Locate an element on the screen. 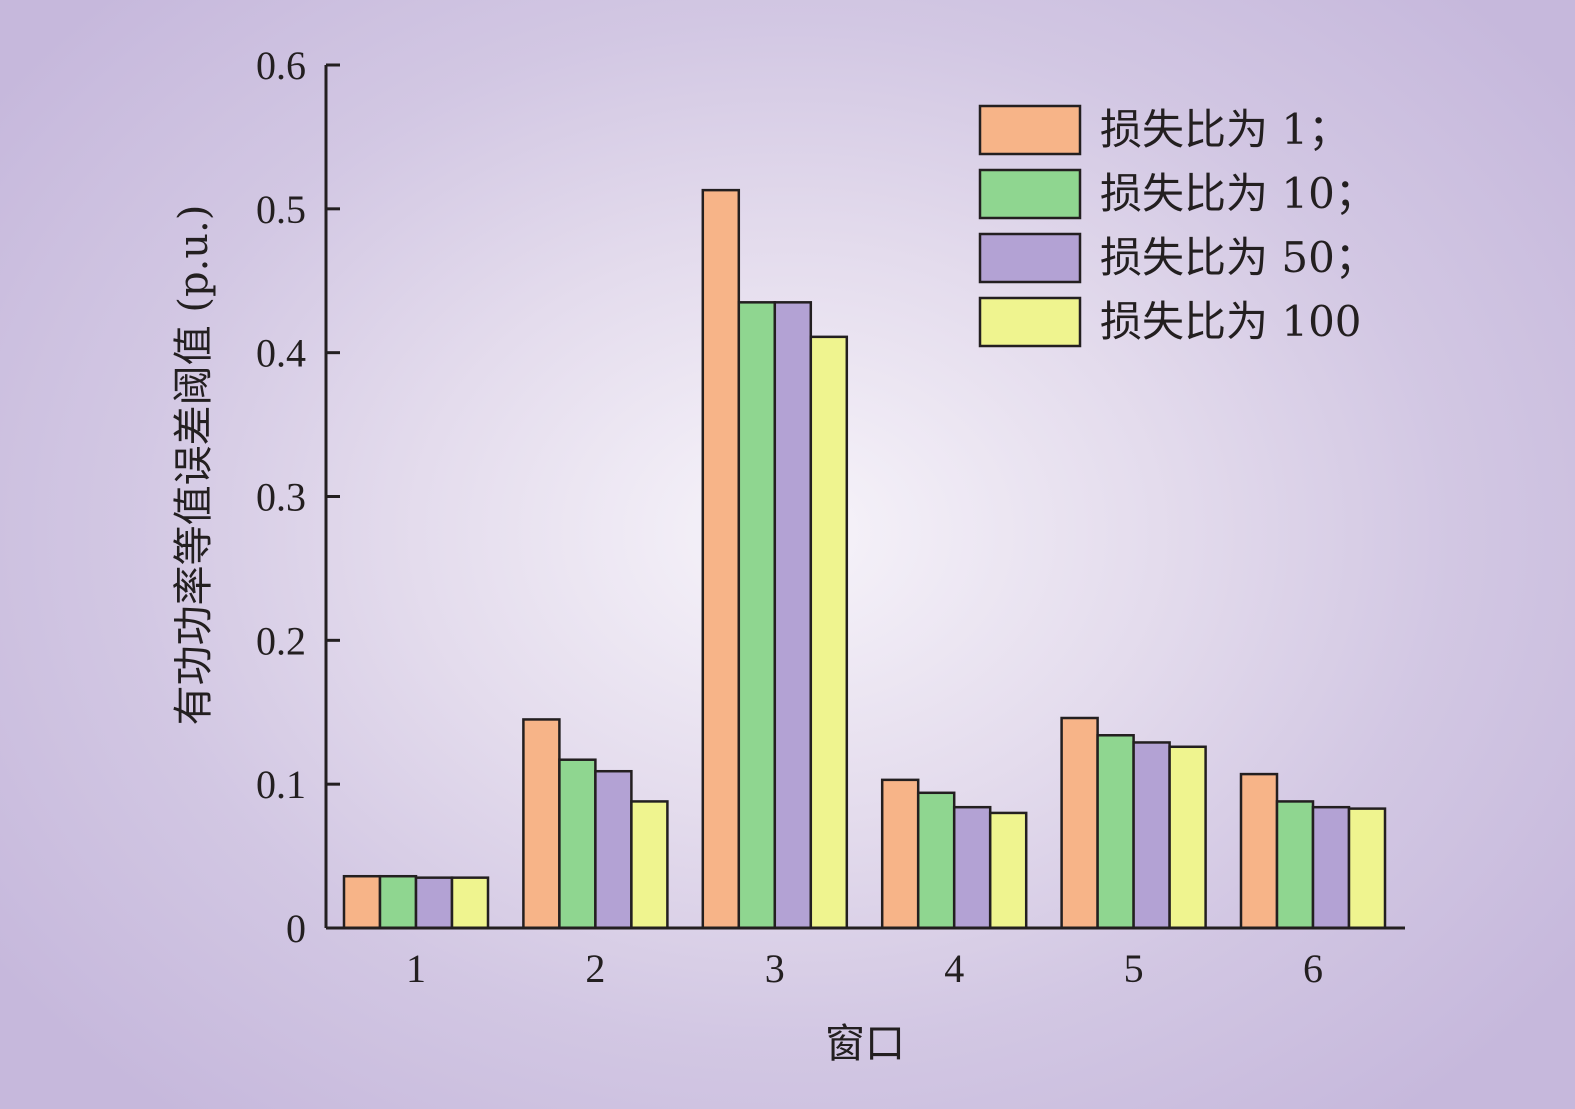  y-tick-label: 0.3 is located at coordinates (281, 497).